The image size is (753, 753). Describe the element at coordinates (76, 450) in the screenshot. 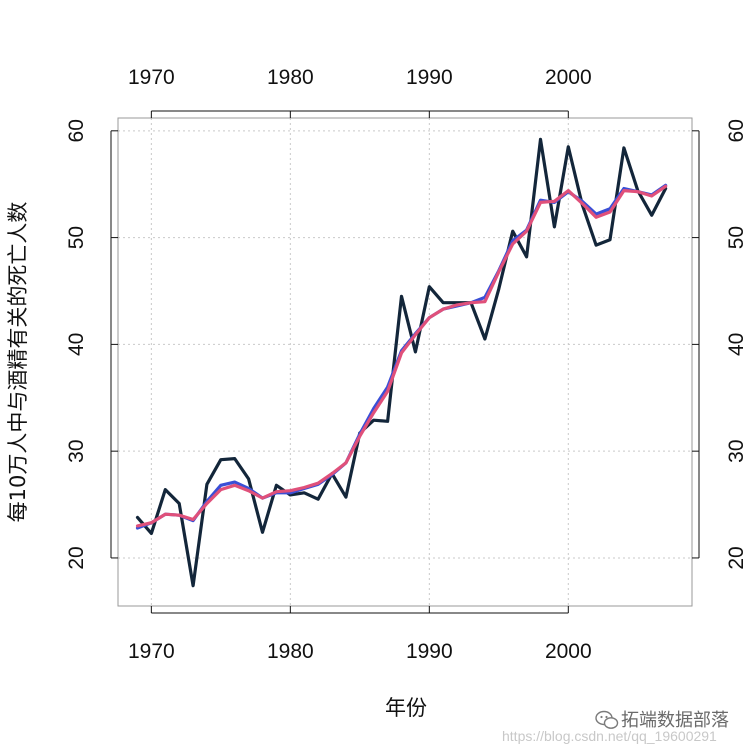

I see `y-tick-label-left: 30` at that location.